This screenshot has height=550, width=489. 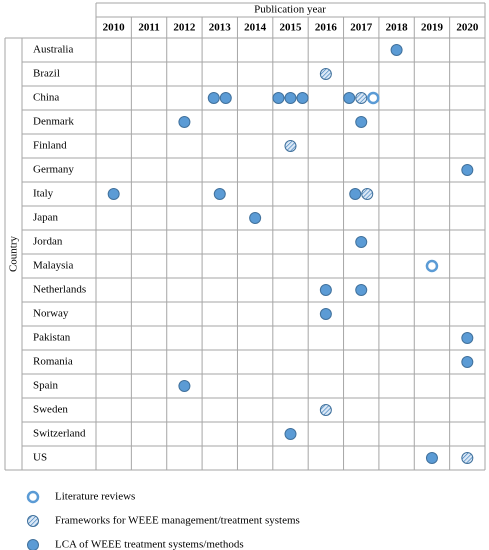 What do you see at coordinates (53, 122) in the screenshot?
I see `country-label: Denmark` at bounding box center [53, 122].